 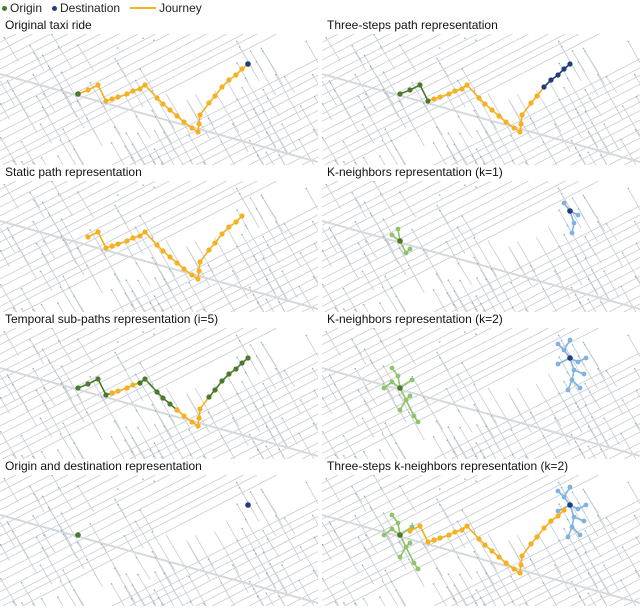 I want to click on destination-neighbors-node, so click(x=564, y=350).